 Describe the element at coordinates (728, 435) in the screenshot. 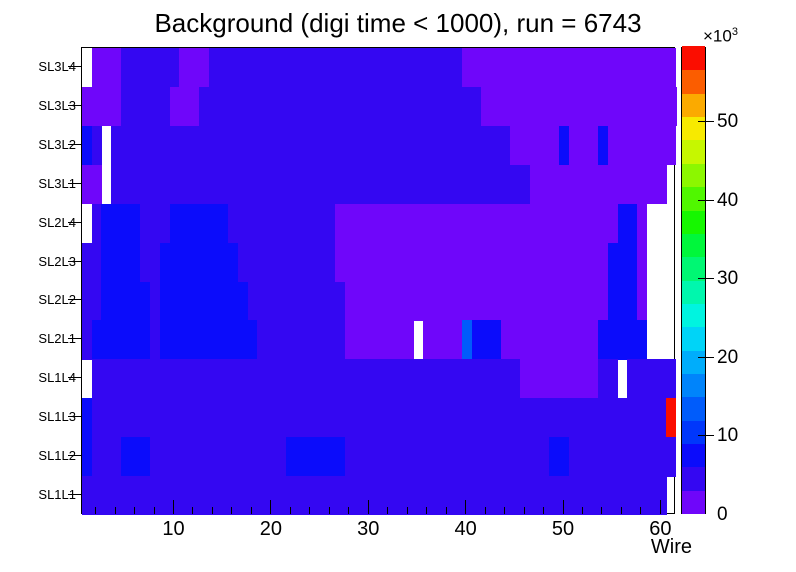

I see `z-axis-tick-label: 10` at that location.